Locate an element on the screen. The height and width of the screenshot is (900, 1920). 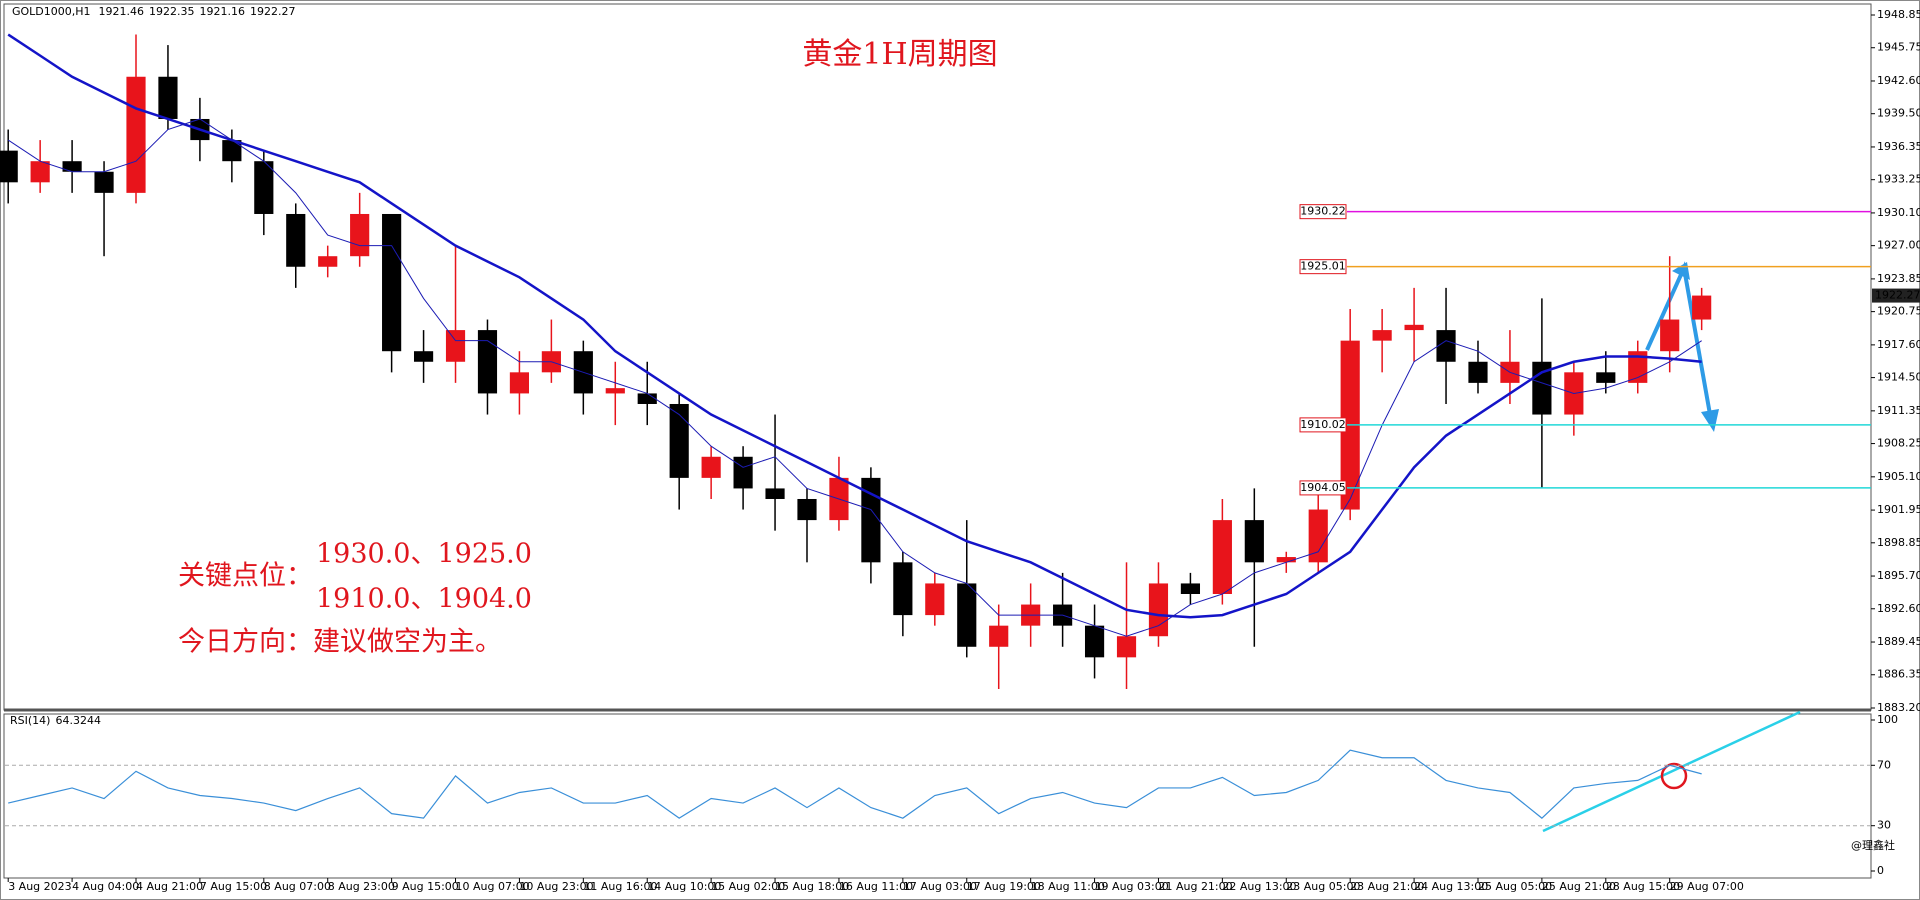
x-tick-label: 21 Aug 21:00 is located at coordinates (1195, 886).